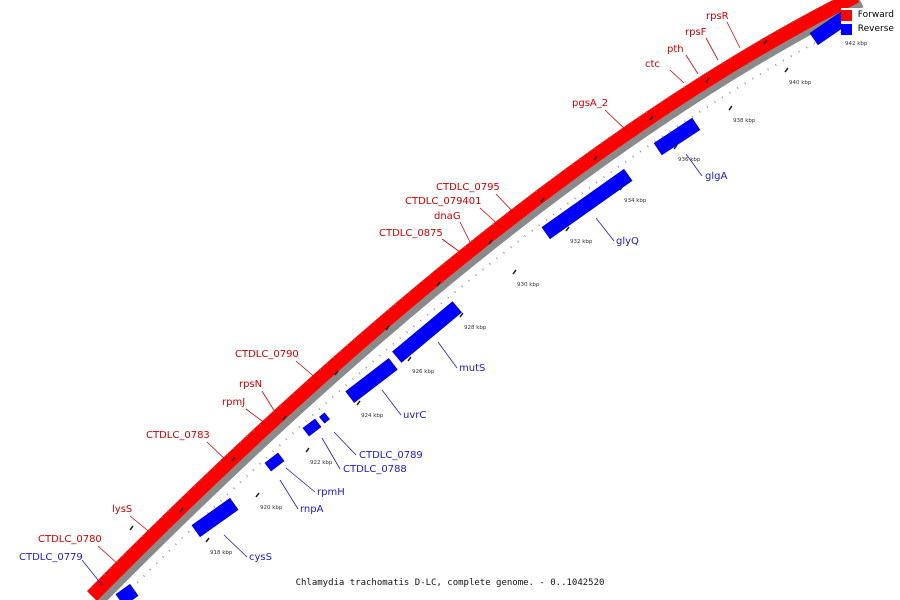 The image size is (900, 600). What do you see at coordinates (581, 242) in the screenshot?
I see `tick-label: 932 kbp` at bounding box center [581, 242].